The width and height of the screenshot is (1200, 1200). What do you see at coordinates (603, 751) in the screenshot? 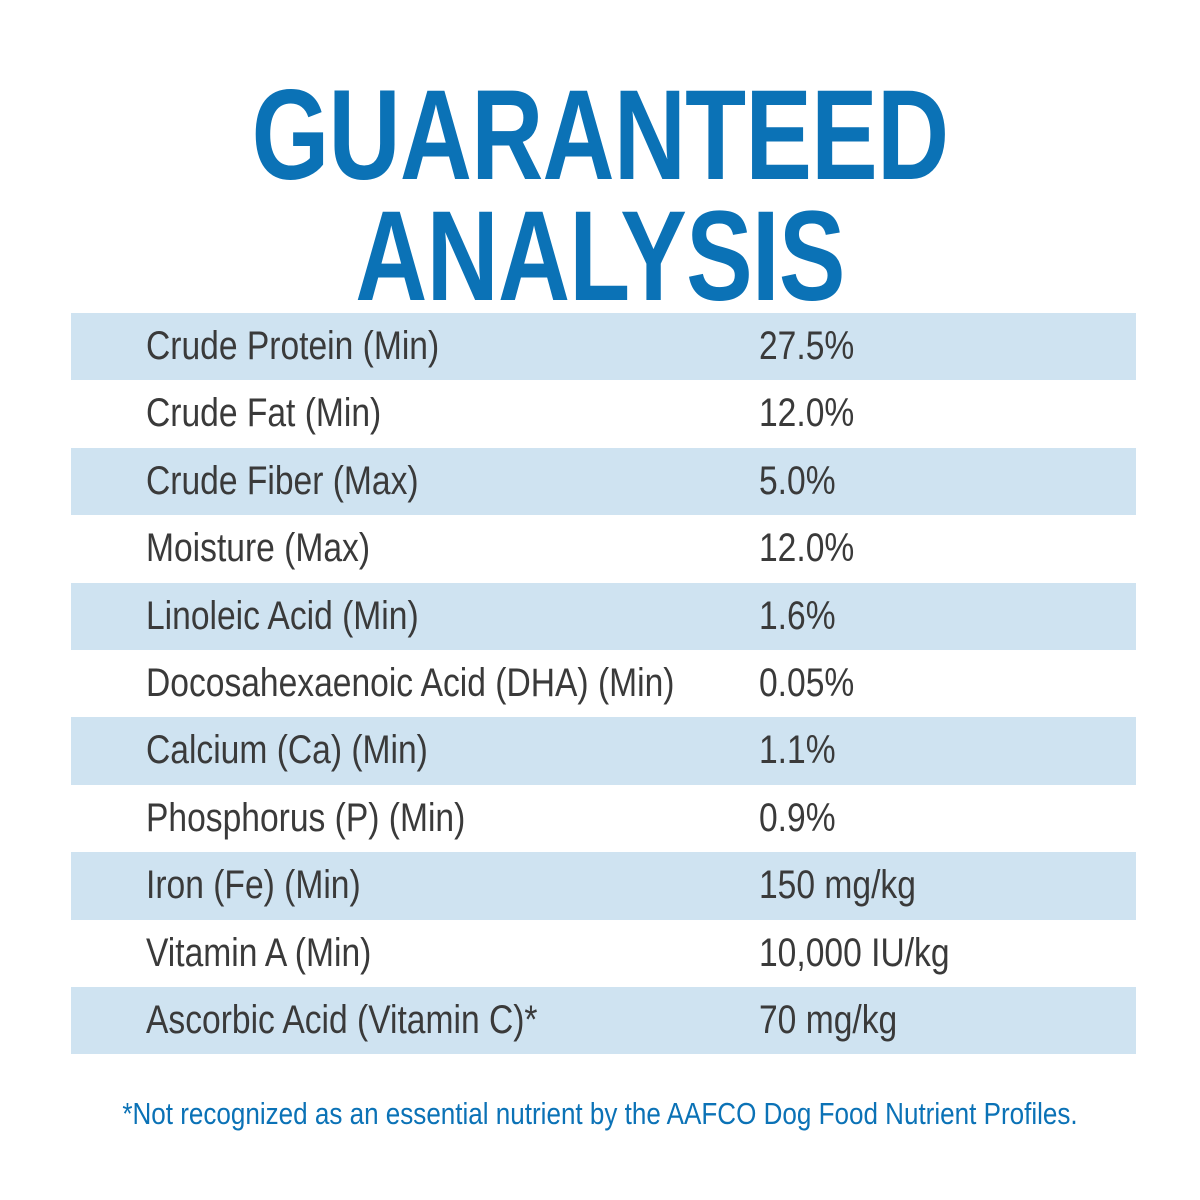
I see `table-row: Calcium (Ca) (Min) 1.1%` at bounding box center [603, 751].